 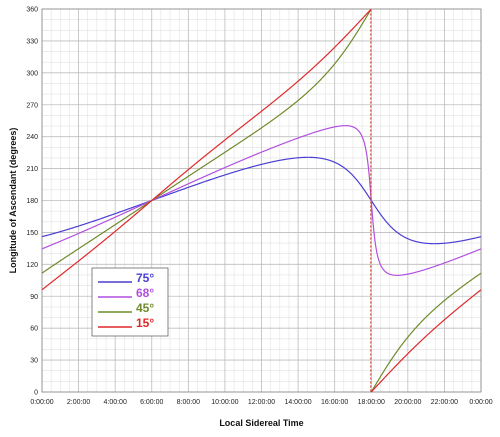 I want to click on x-tick-label: 8:00:00, so click(x=188, y=402).